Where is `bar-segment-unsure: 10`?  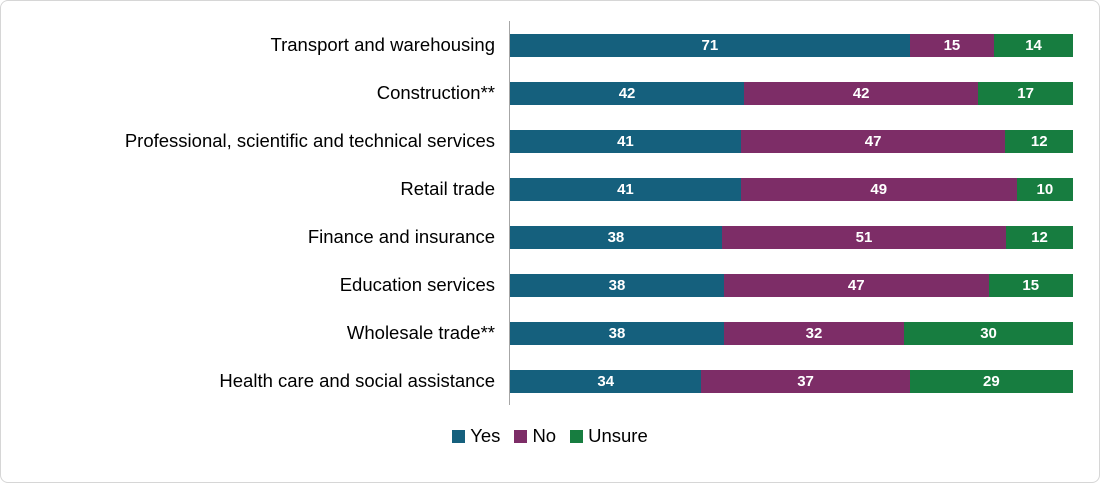 bar-segment-unsure: 10 is located at coordinates (1044, 189).